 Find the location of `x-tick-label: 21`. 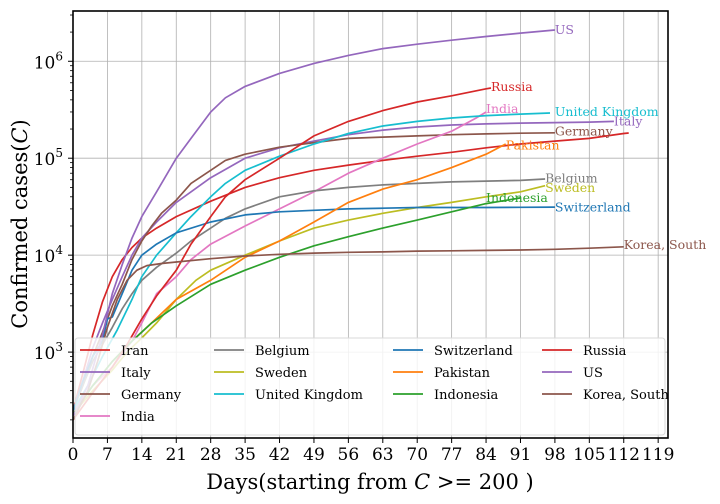

x-tick-label: 21 is located at coordinates (176, 455).